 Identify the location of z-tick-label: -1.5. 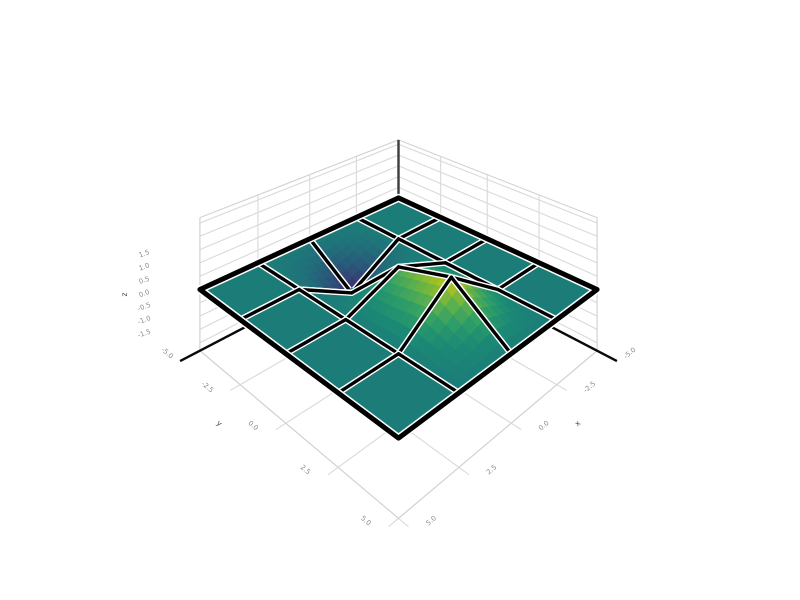
(144, 333).